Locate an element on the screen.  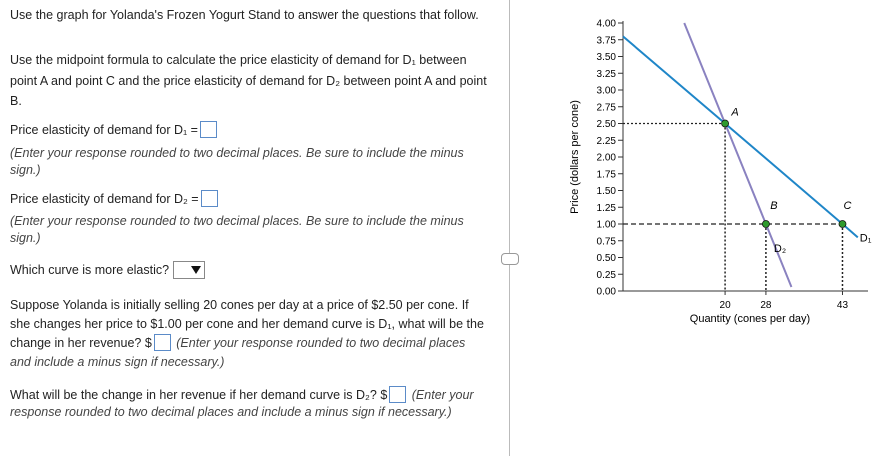
y-tick-label: 2.25 is located at coordinates (607, 141).